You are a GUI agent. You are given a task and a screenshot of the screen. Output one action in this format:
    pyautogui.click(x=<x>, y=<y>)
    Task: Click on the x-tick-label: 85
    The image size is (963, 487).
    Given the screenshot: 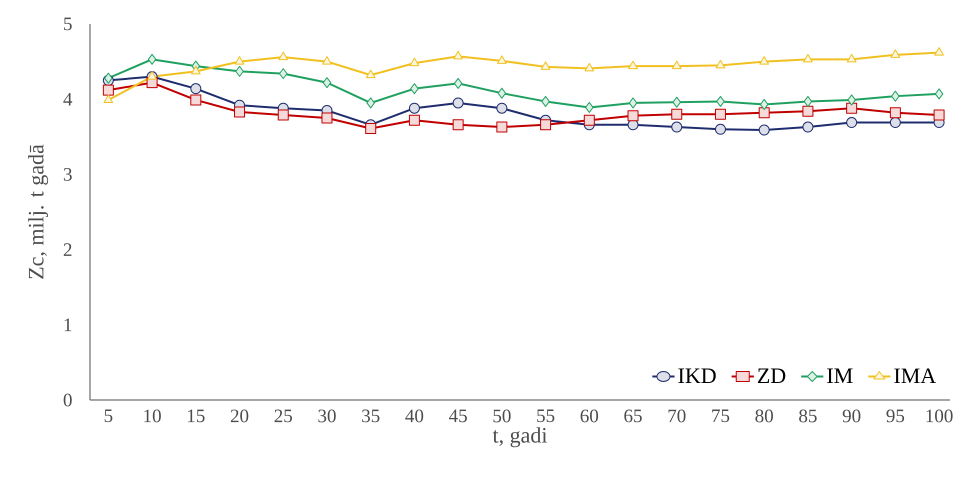 What is the action you would take?
    pyautogui.click(x=808, y=416)
    